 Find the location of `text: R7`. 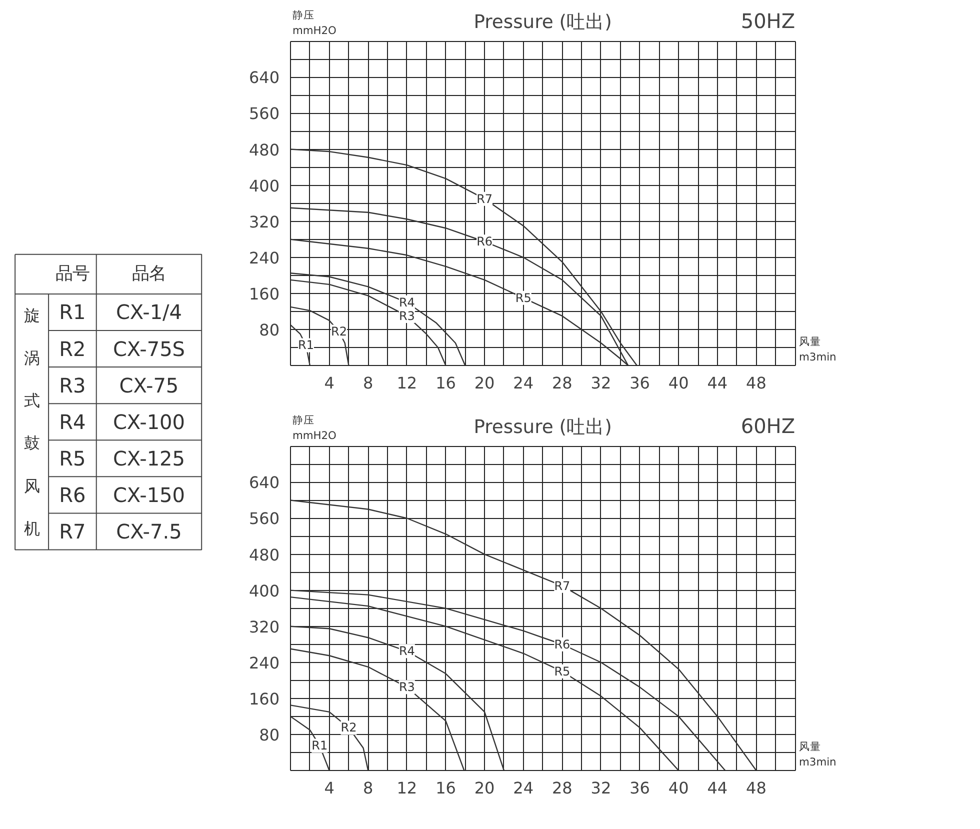

text: R7 is located at coordinates (72, 532).